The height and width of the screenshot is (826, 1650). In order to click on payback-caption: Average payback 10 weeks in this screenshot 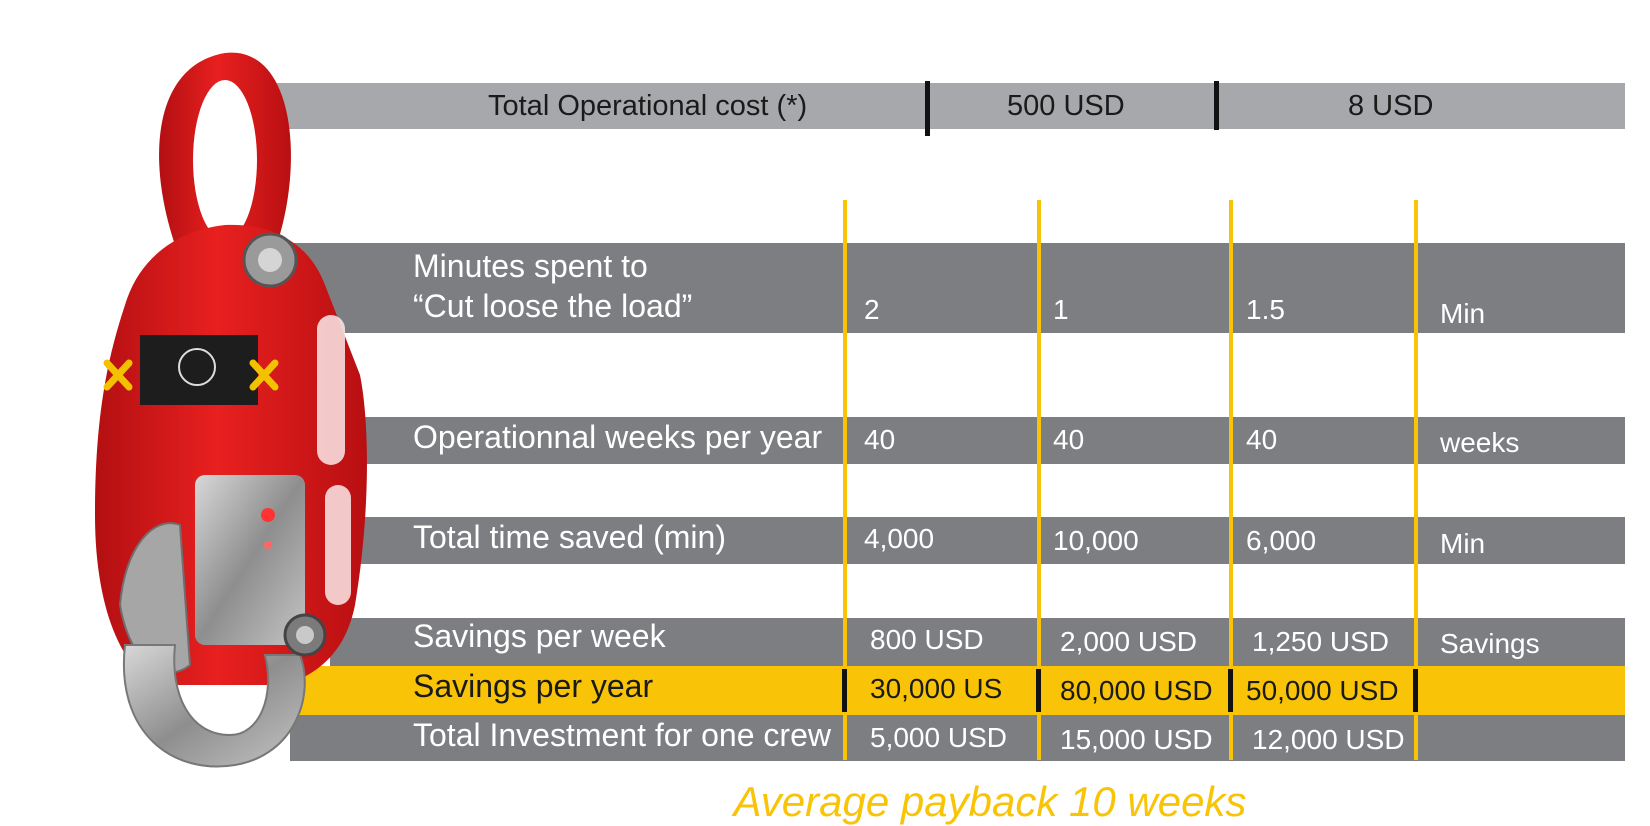, I will do `click(990, 801)`.